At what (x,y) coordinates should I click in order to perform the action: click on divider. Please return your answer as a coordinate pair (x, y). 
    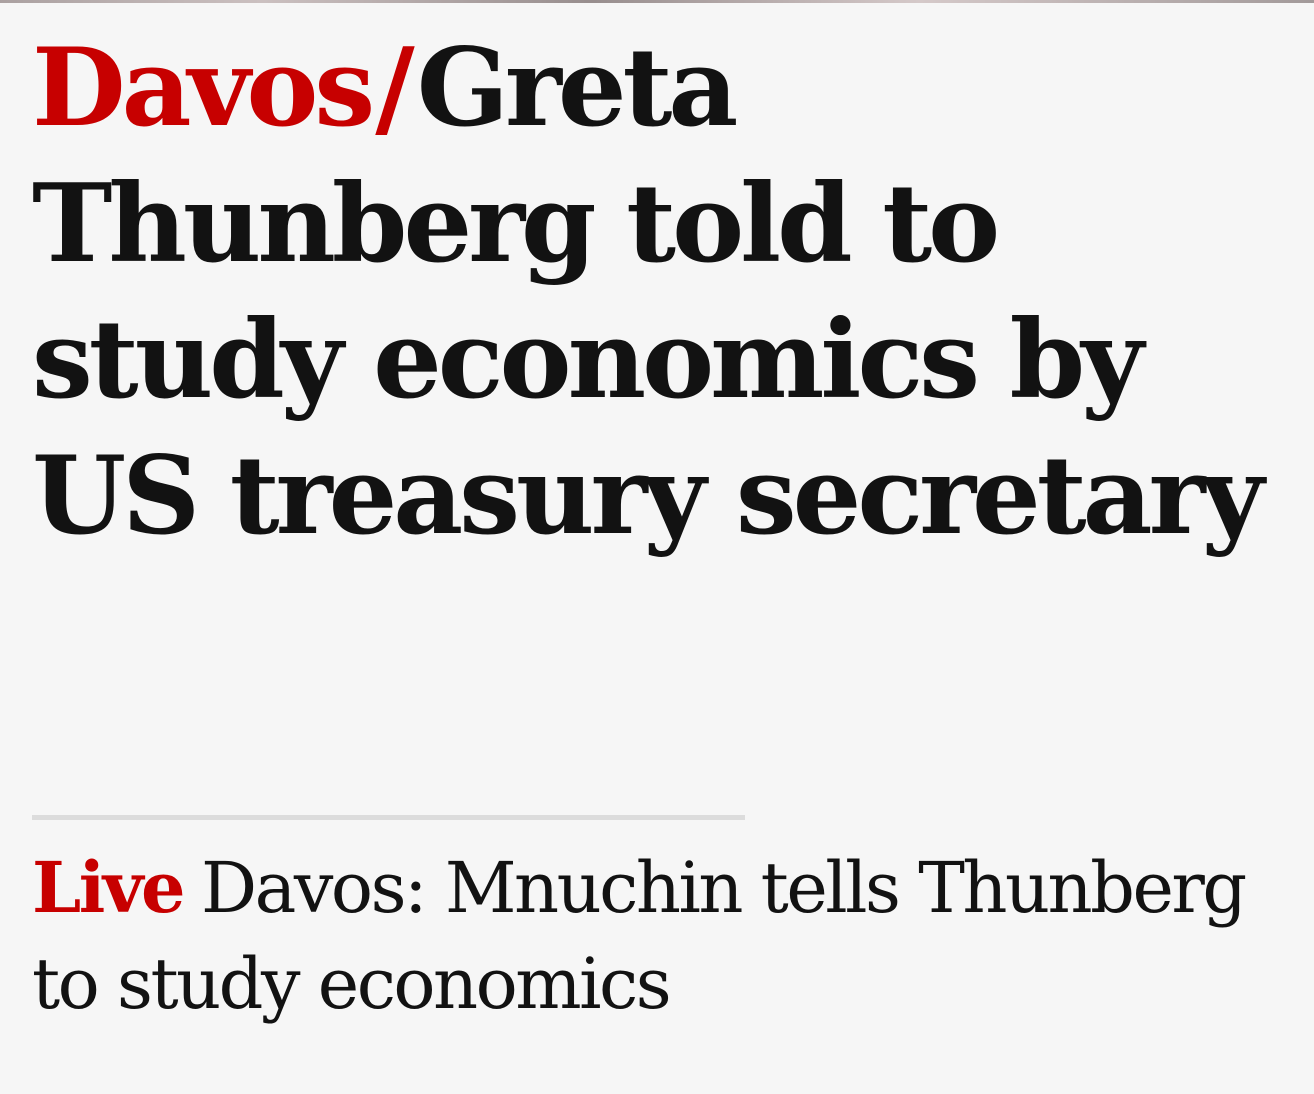
    Looking at the image, I should click on (388, 817).